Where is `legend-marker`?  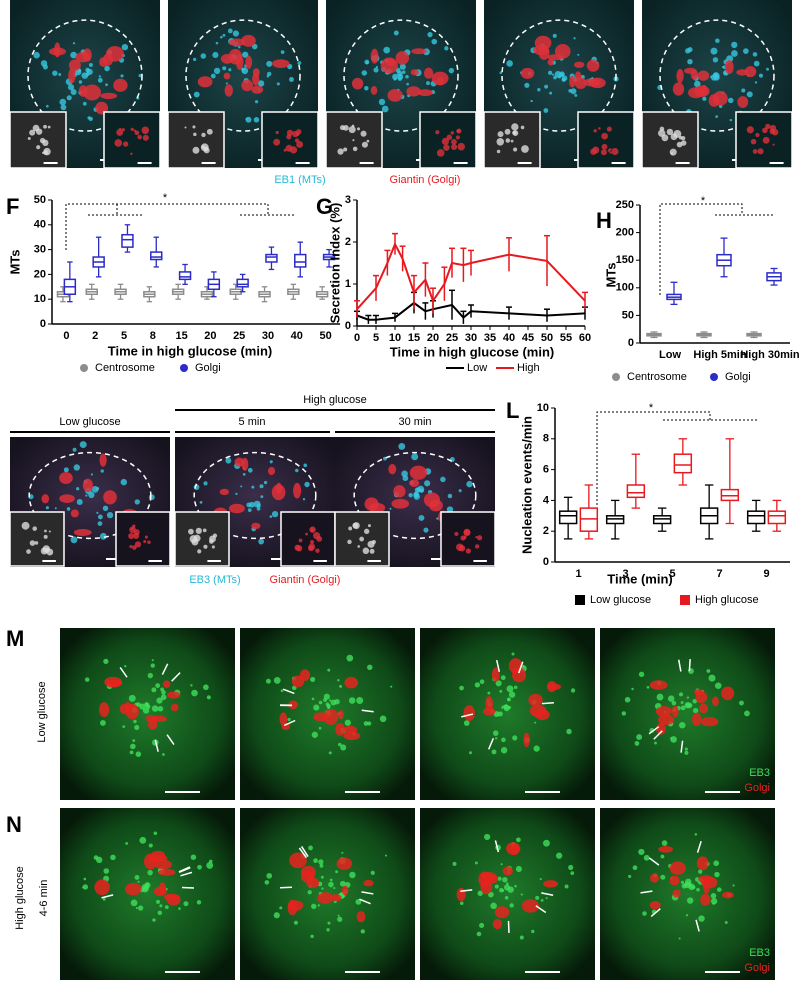 legend-marker is located at coordinates (685, 600).